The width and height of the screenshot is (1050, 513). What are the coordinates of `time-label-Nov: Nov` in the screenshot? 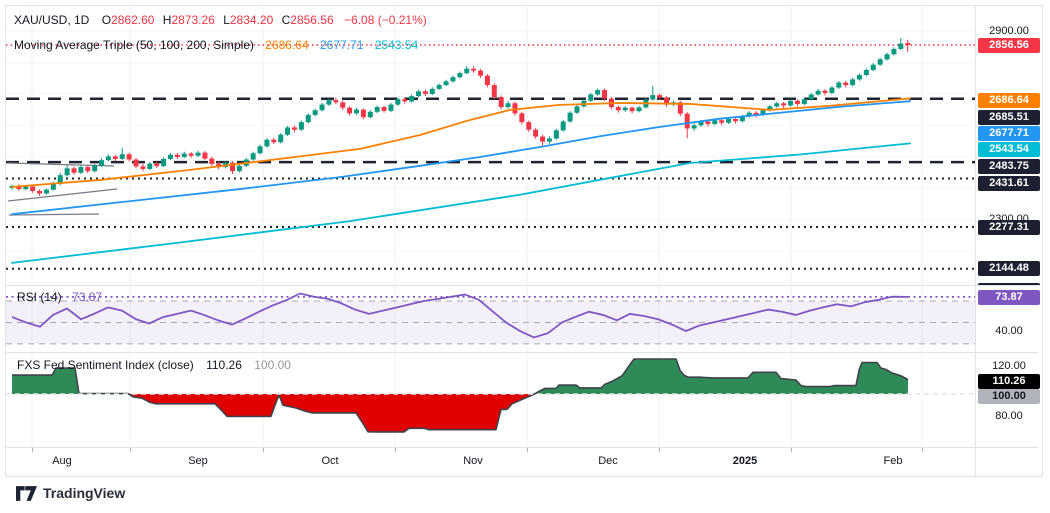 It's located at (473, 461).